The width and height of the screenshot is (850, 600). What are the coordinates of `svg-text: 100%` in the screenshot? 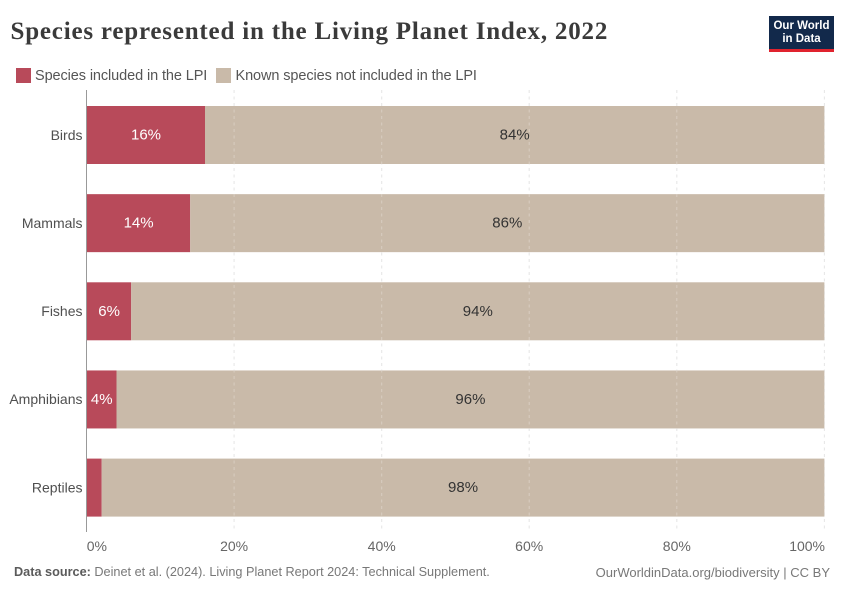 It's located at (807, 546).